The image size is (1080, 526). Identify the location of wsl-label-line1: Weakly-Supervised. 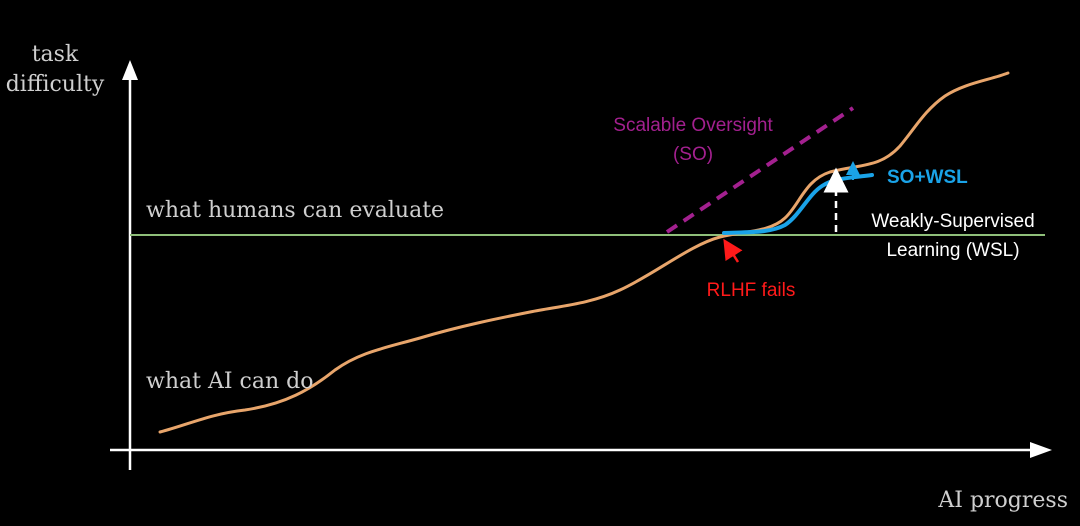
(952, 221).